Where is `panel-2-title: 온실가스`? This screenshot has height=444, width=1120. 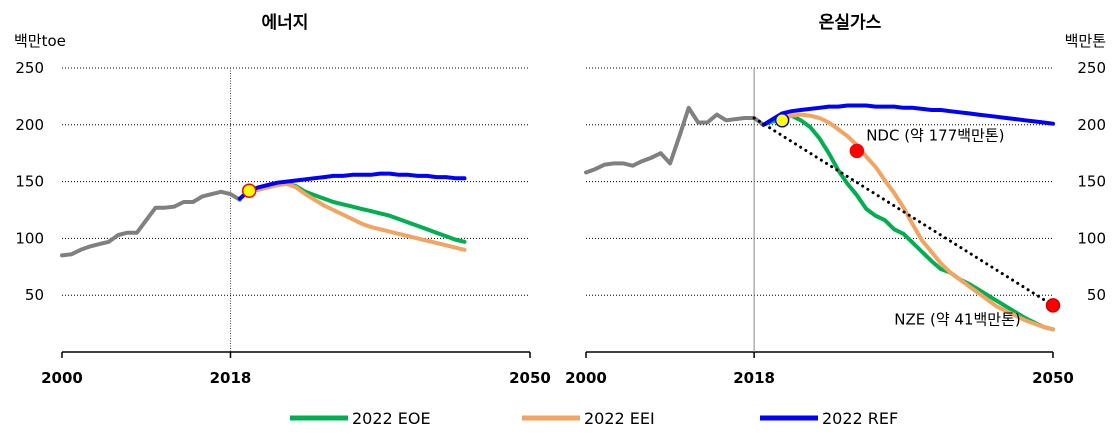 panel-2-title: 온실가스 is located at coordinates (850, 23).